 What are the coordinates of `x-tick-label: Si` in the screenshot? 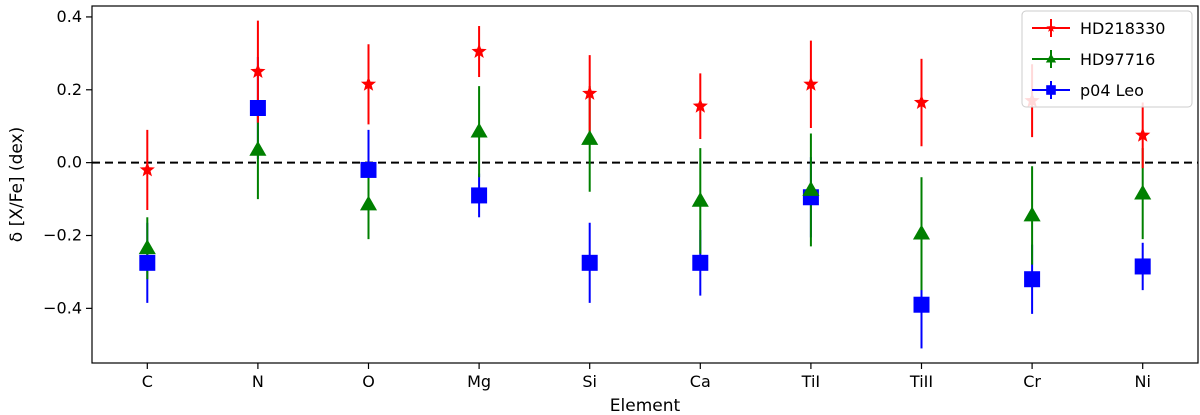 It's located at (589, 381).